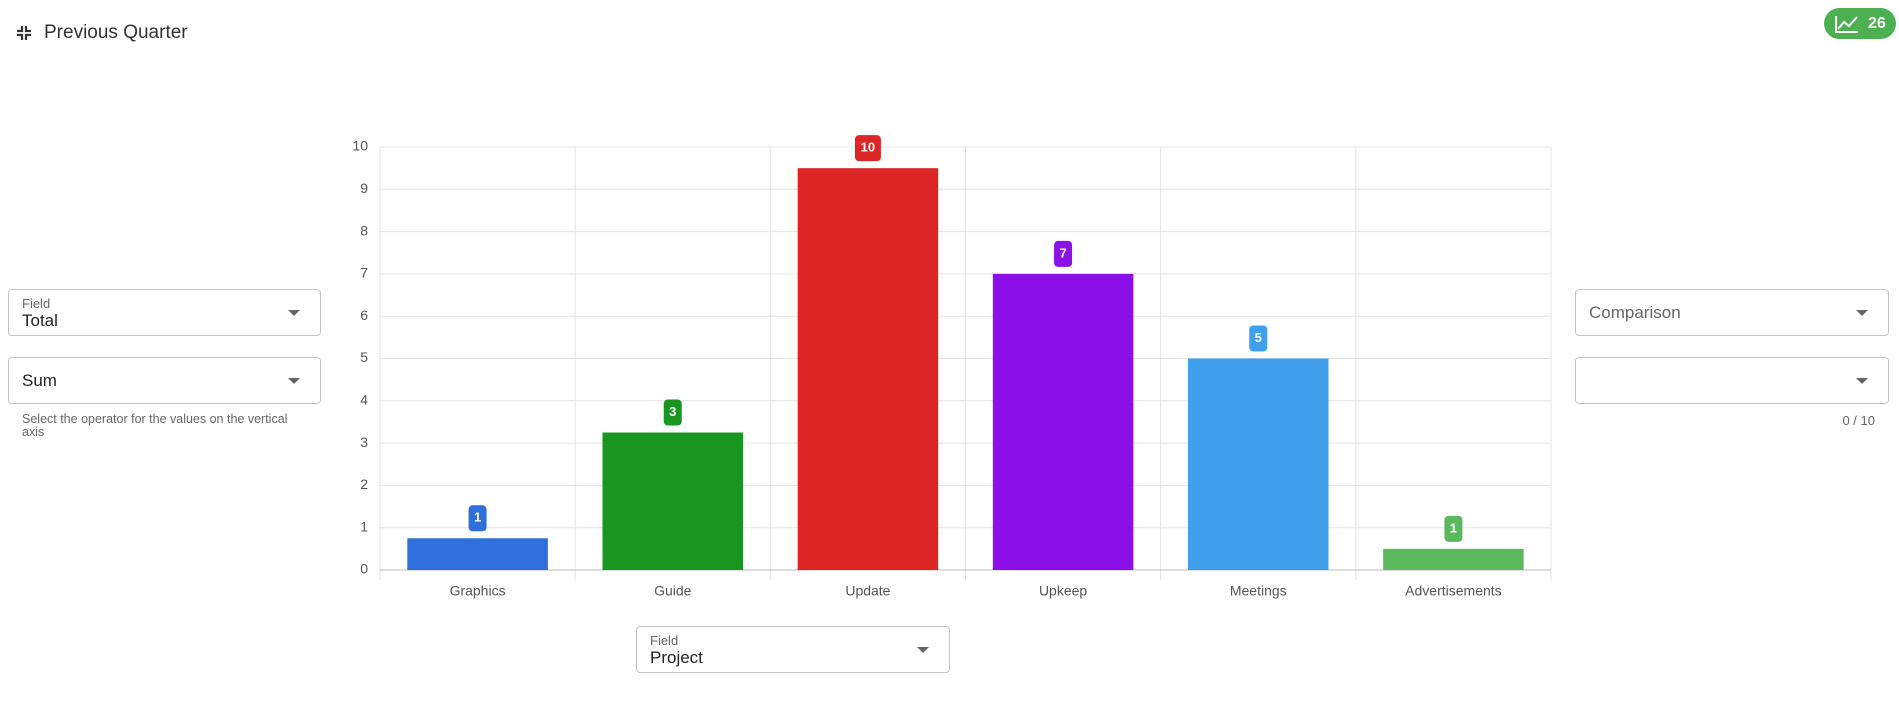 This screenshot has width=1899, height=704. I want to click on y-tick-label: 2, so click(364, 484).